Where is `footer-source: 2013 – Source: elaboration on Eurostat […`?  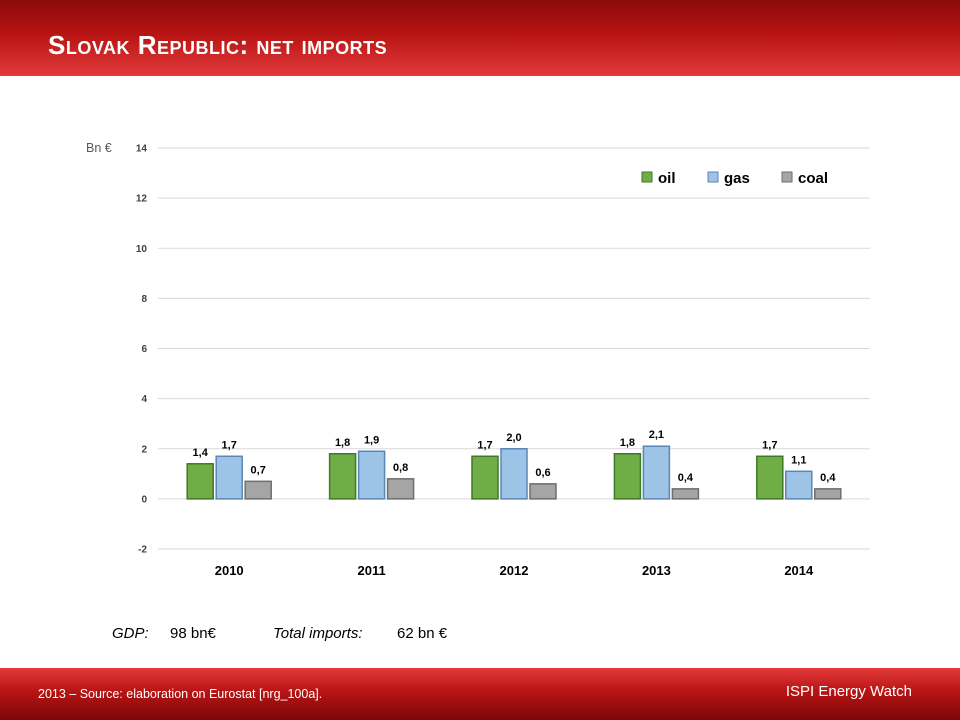 footer-source: 2013 – Source: elaboration on Eurostat [… is located at coordinates (180, 694).